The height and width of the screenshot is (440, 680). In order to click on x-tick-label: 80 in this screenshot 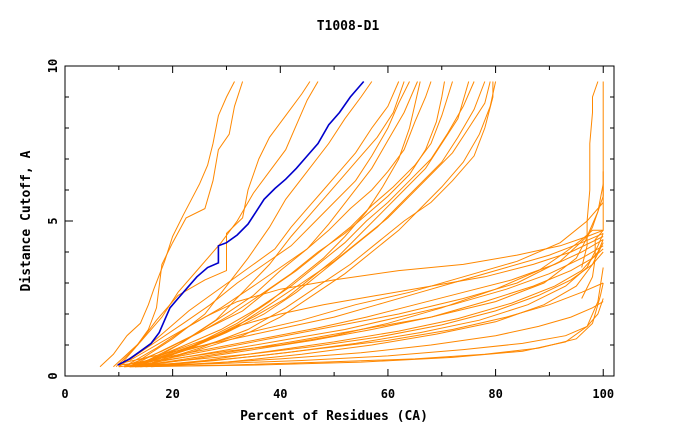, I will do `click(495, 394)`.